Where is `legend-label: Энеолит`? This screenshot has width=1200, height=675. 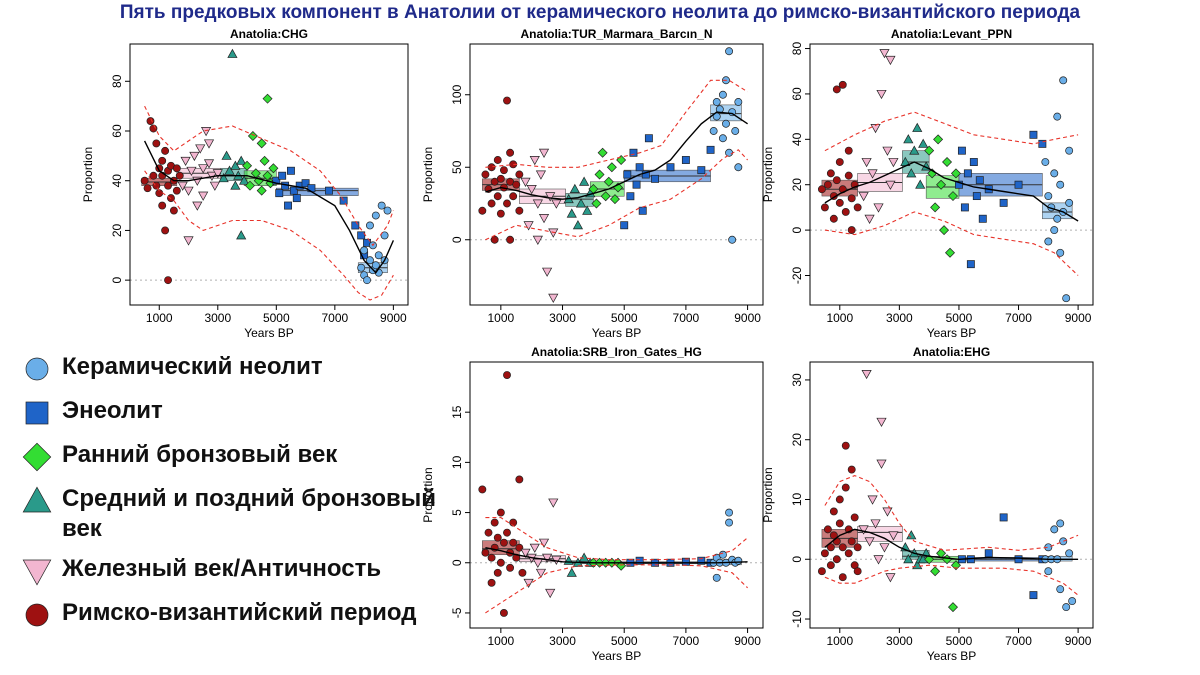
legend-label: Энеолит is located at coordinates (112, 410).